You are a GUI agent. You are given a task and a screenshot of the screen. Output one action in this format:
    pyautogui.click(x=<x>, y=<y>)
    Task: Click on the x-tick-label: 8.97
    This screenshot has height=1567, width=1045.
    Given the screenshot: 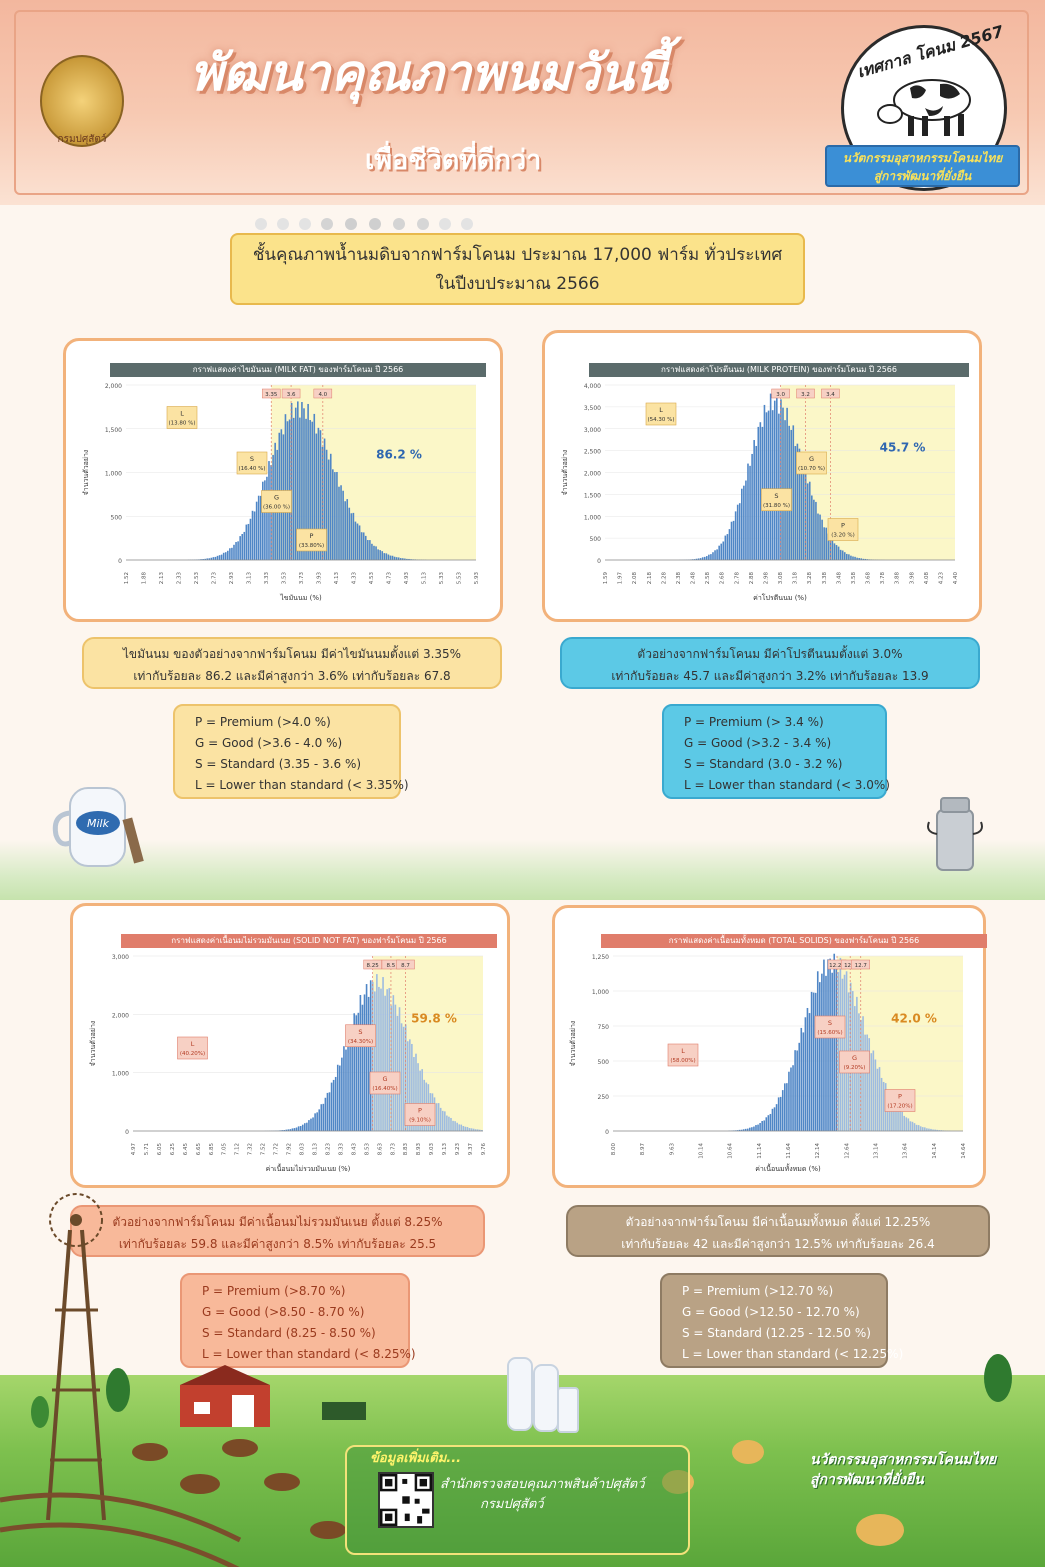 What is the action you would take?
    pyautogui.click(x=643, y=1149)
    